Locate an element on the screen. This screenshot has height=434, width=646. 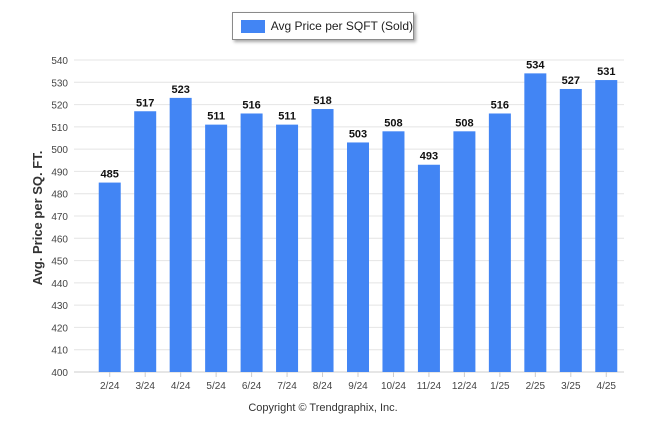
x-tick-label: 5/24 is located at coordinates (216, 386).